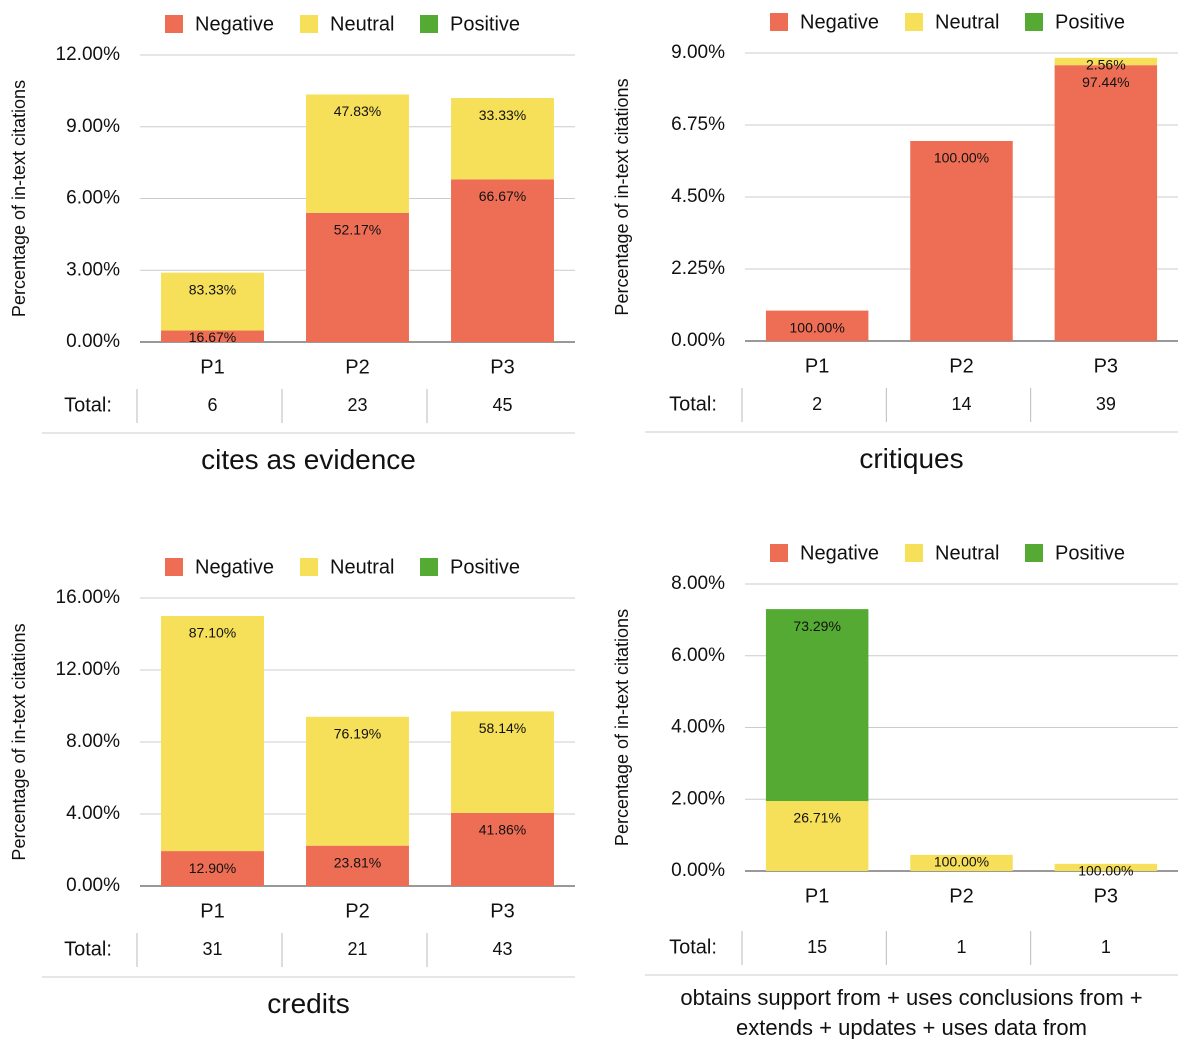  Describe the element at coordinates (88, 597) in the screenshot. I see `y-tick-label: 16.00%` at that location.